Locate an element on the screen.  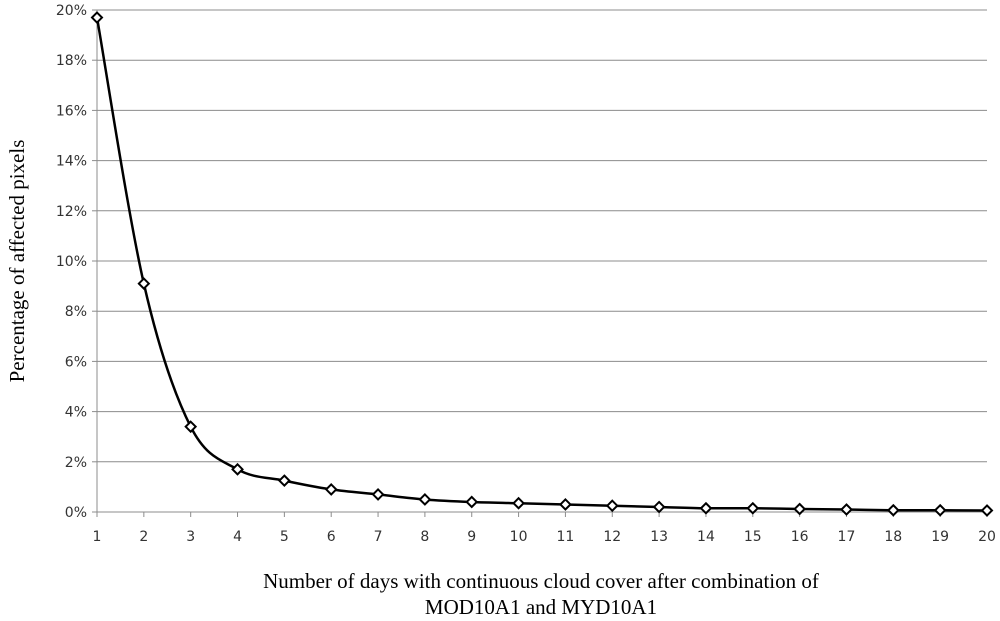
y-tick-label: 0% is located at coordinates (76, 513).